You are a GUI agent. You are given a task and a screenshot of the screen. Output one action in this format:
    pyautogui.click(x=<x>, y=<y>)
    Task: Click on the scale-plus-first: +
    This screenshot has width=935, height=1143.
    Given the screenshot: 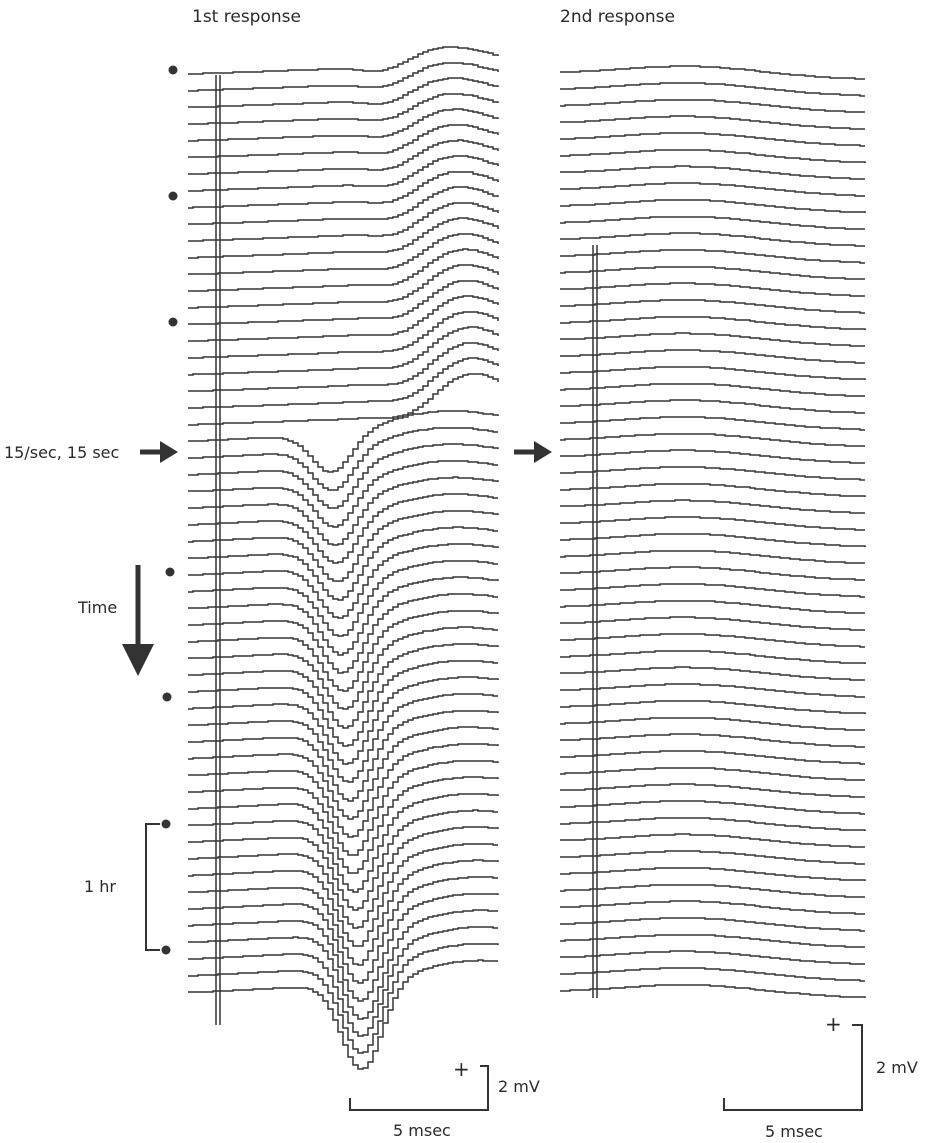 What is the action you would take?
    pyautogui.click(x=461, y=1069)
    